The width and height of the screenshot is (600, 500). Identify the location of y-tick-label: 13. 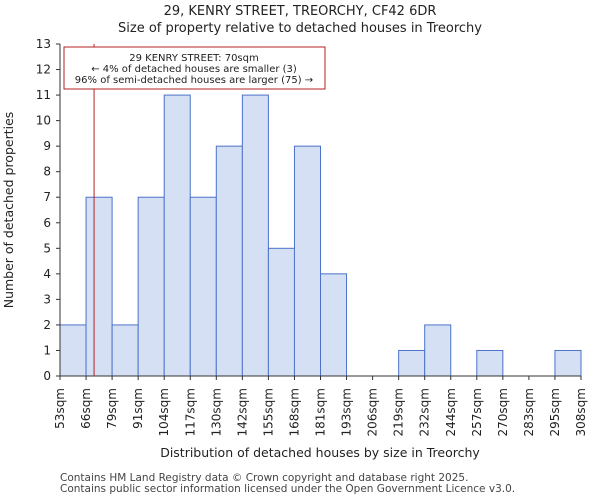
(43, 44).